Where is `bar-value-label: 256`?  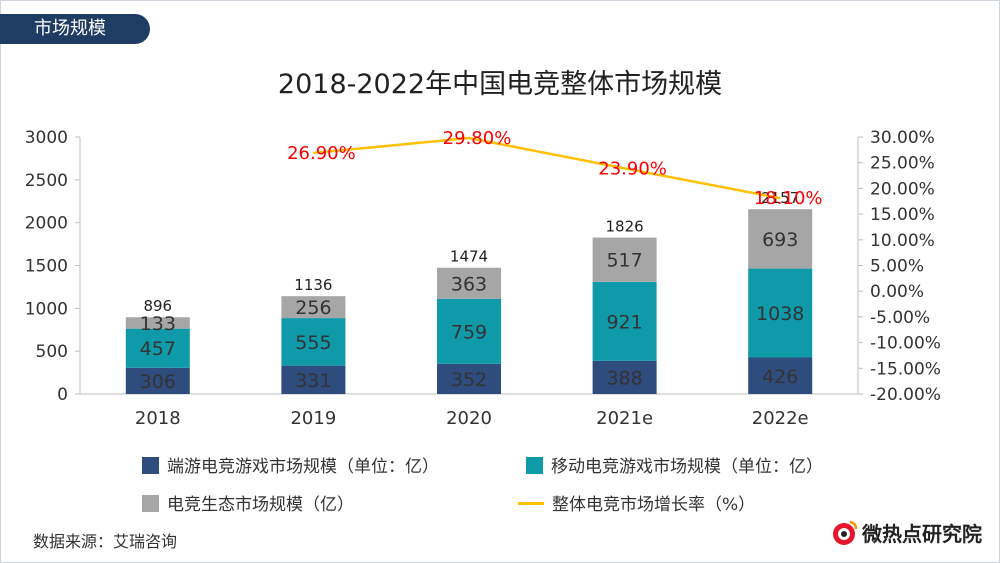
bar-value-label: 256 is located at coordinates (313, 308).